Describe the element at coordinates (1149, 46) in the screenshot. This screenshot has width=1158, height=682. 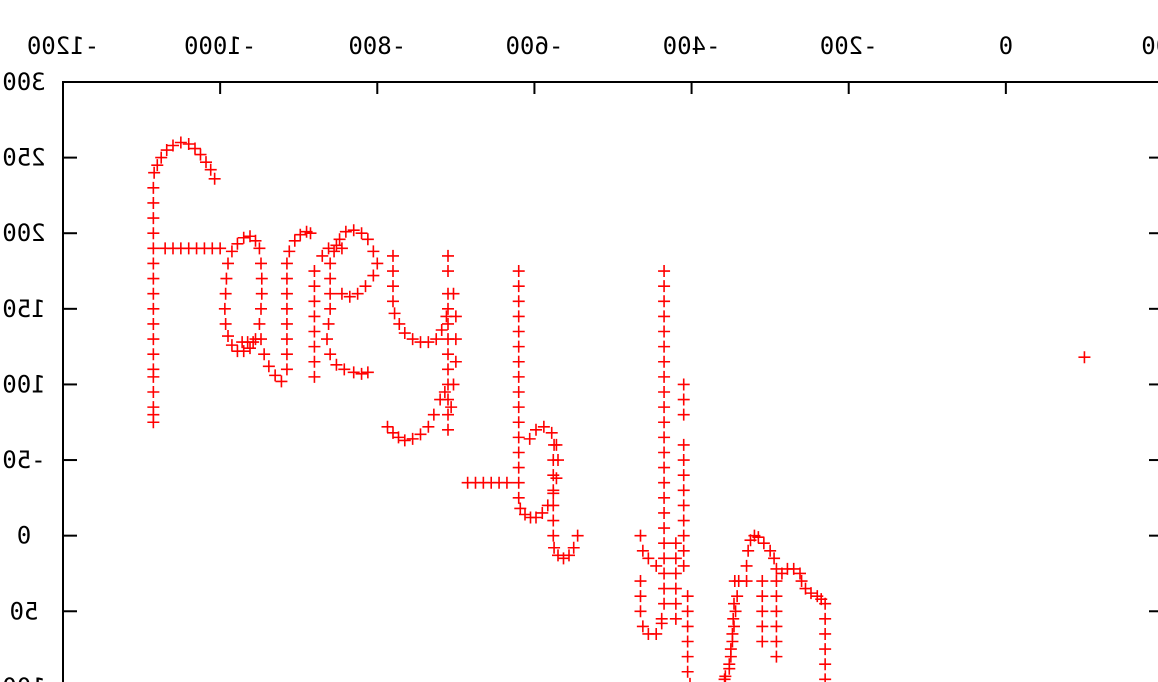
I see `x-tick-label: 200` at that location.